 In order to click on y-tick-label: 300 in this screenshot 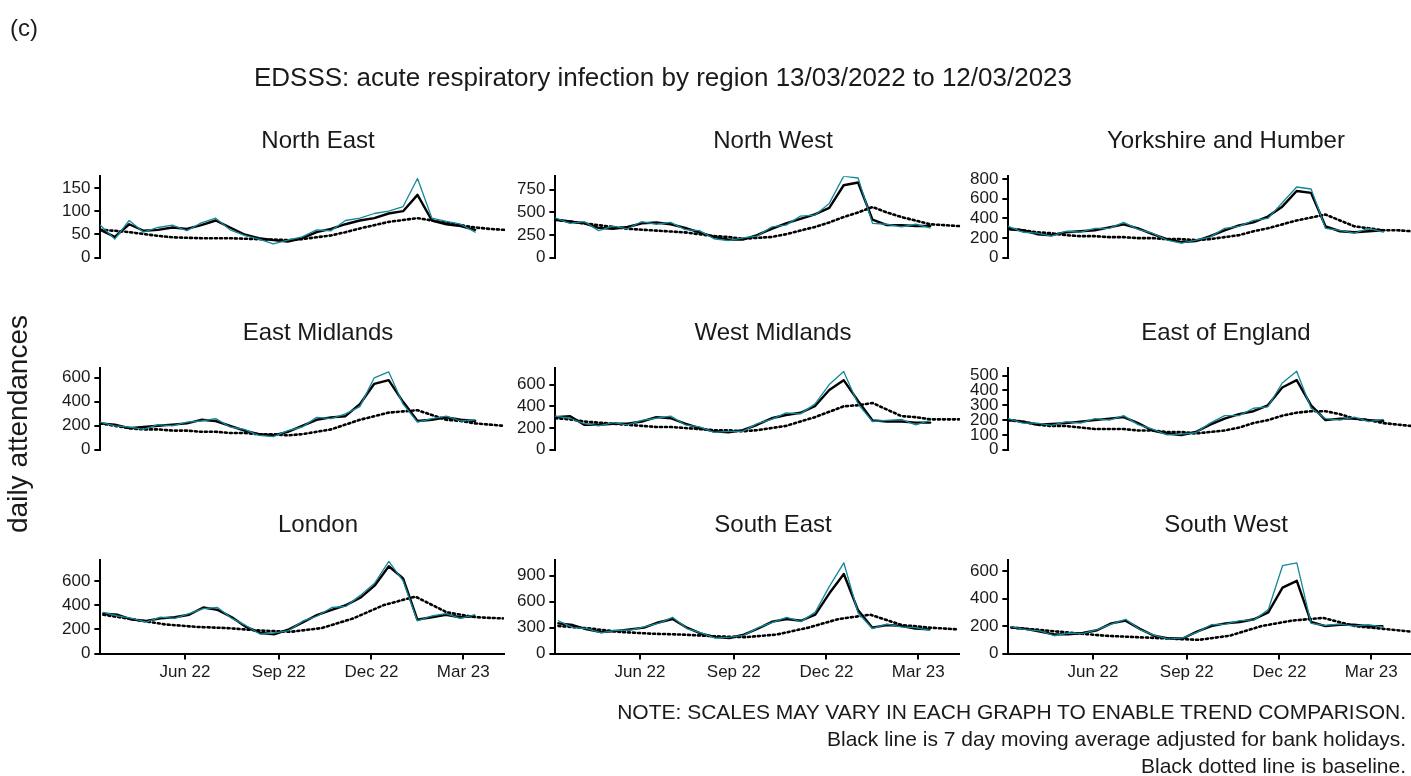, I will do `click(531, 627)`.